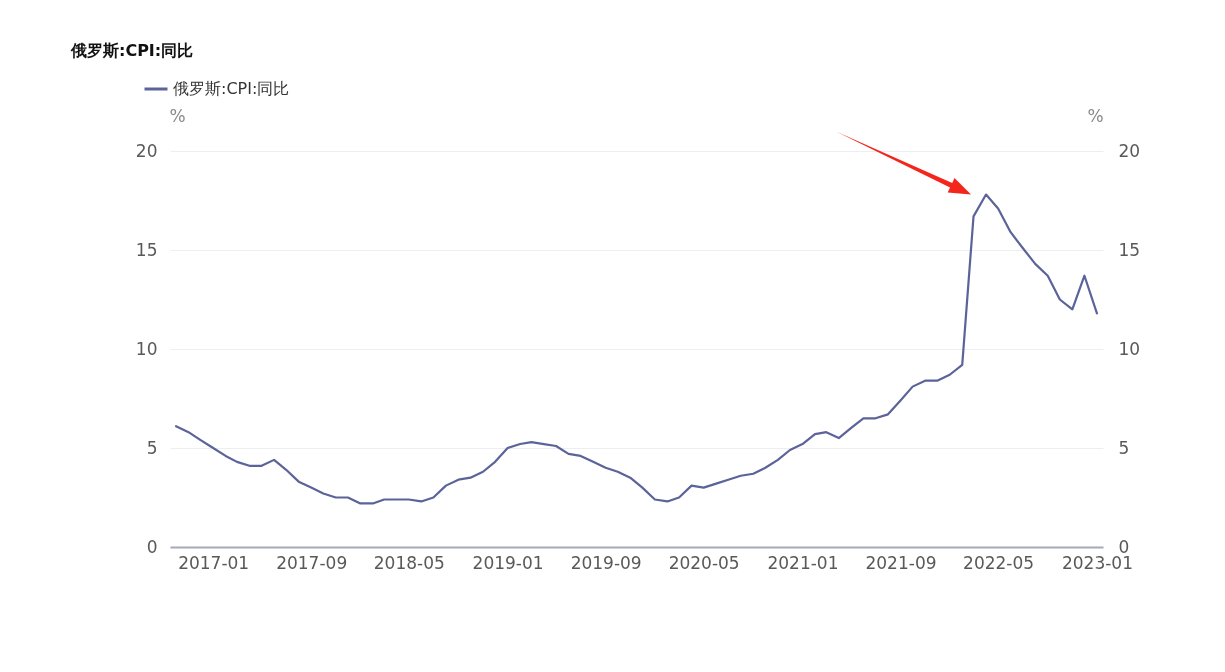  Describe the element at coordinates (146, 150) in the screenshot. I see `y-tick-label: 20` at that location.